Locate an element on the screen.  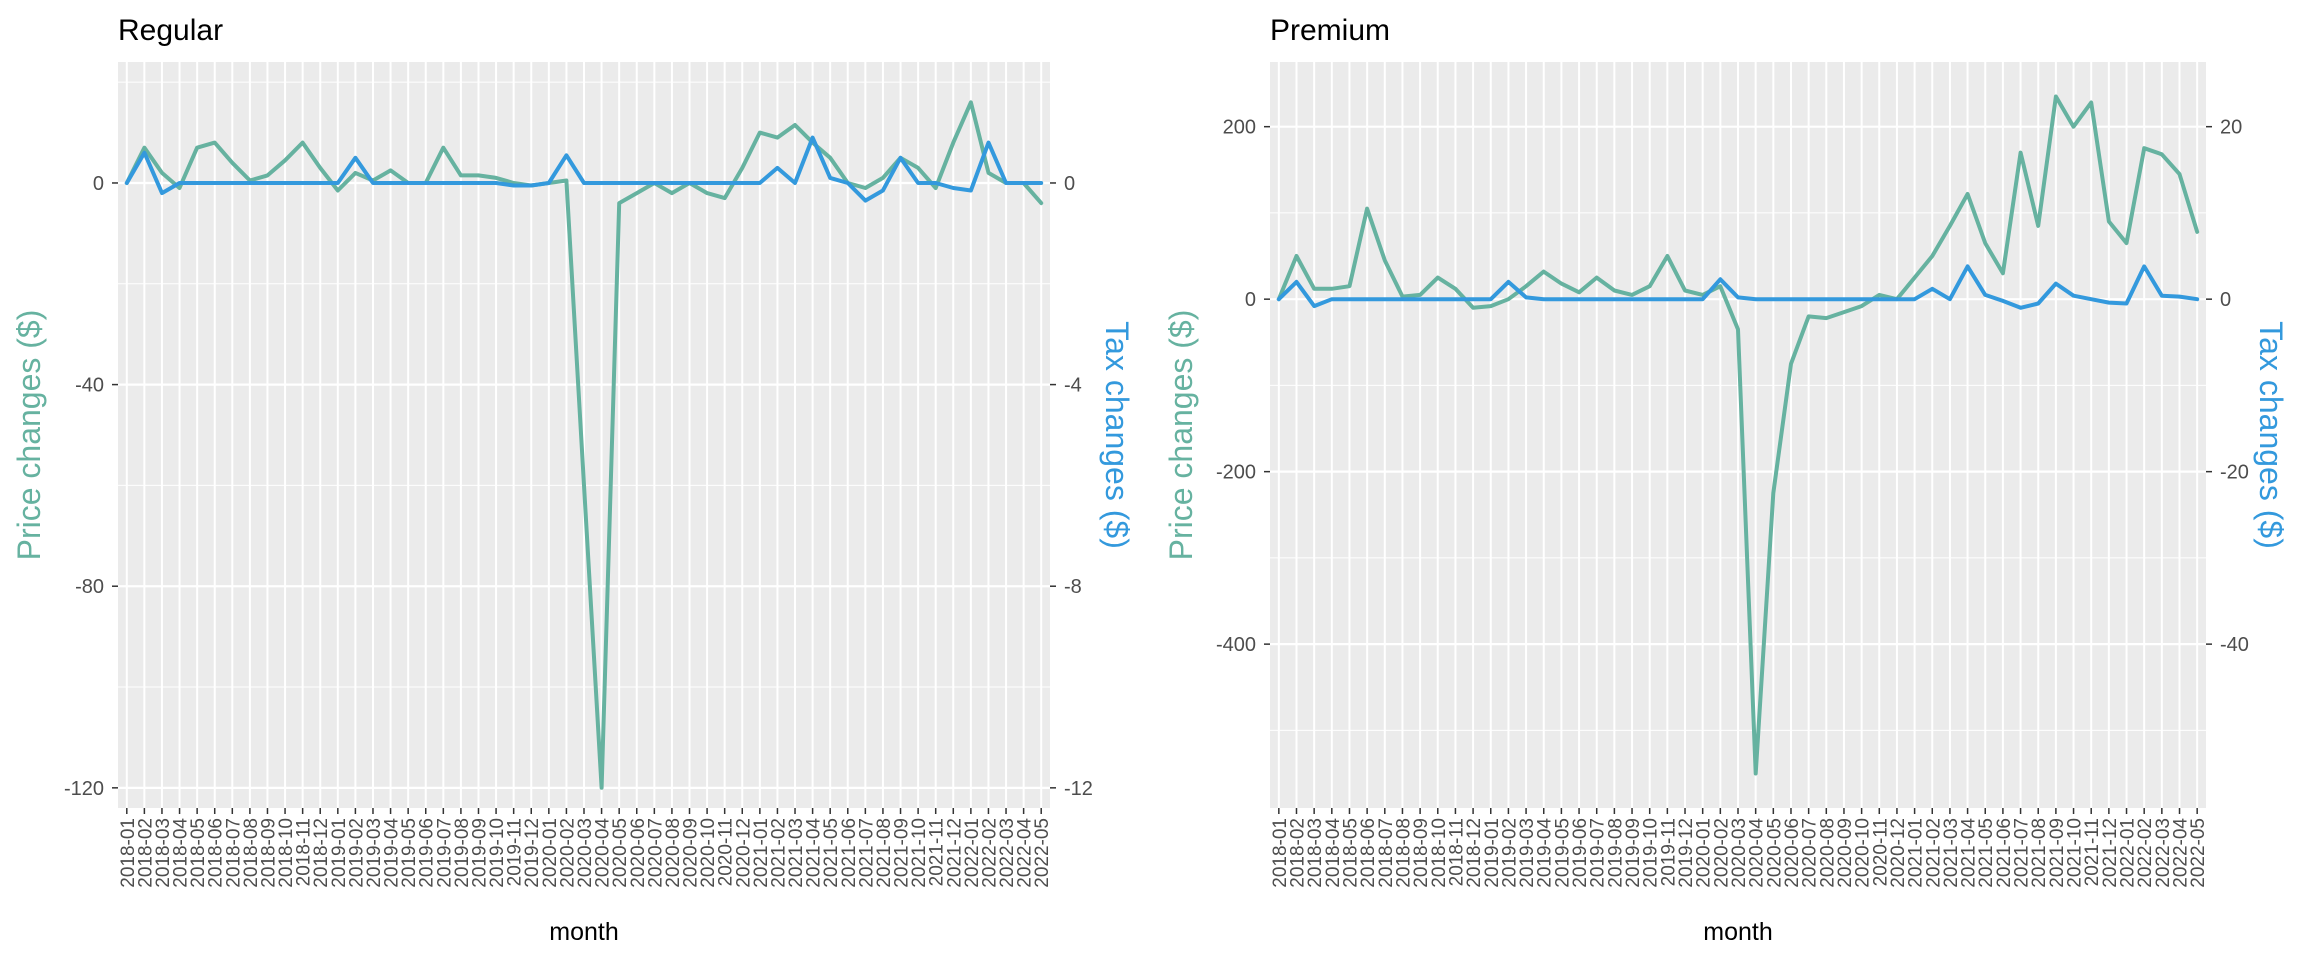
y2-tick-label: 0 is located at coordinates (2225, 300).